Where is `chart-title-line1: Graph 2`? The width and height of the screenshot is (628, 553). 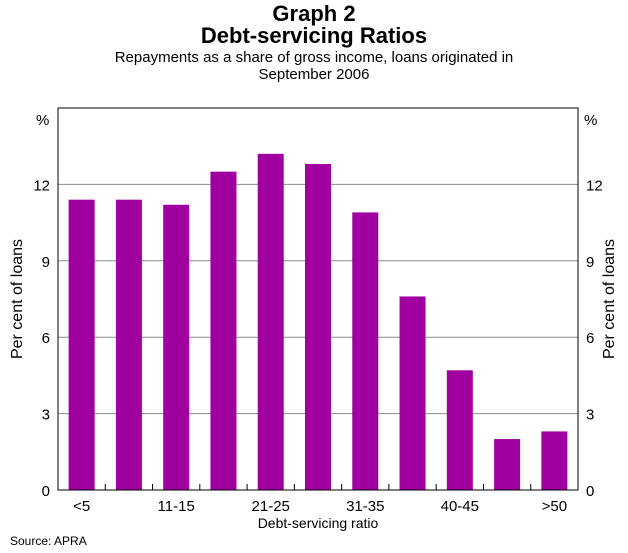
chart-title-line1: Graph 2 is located at coordinates (314, 13).